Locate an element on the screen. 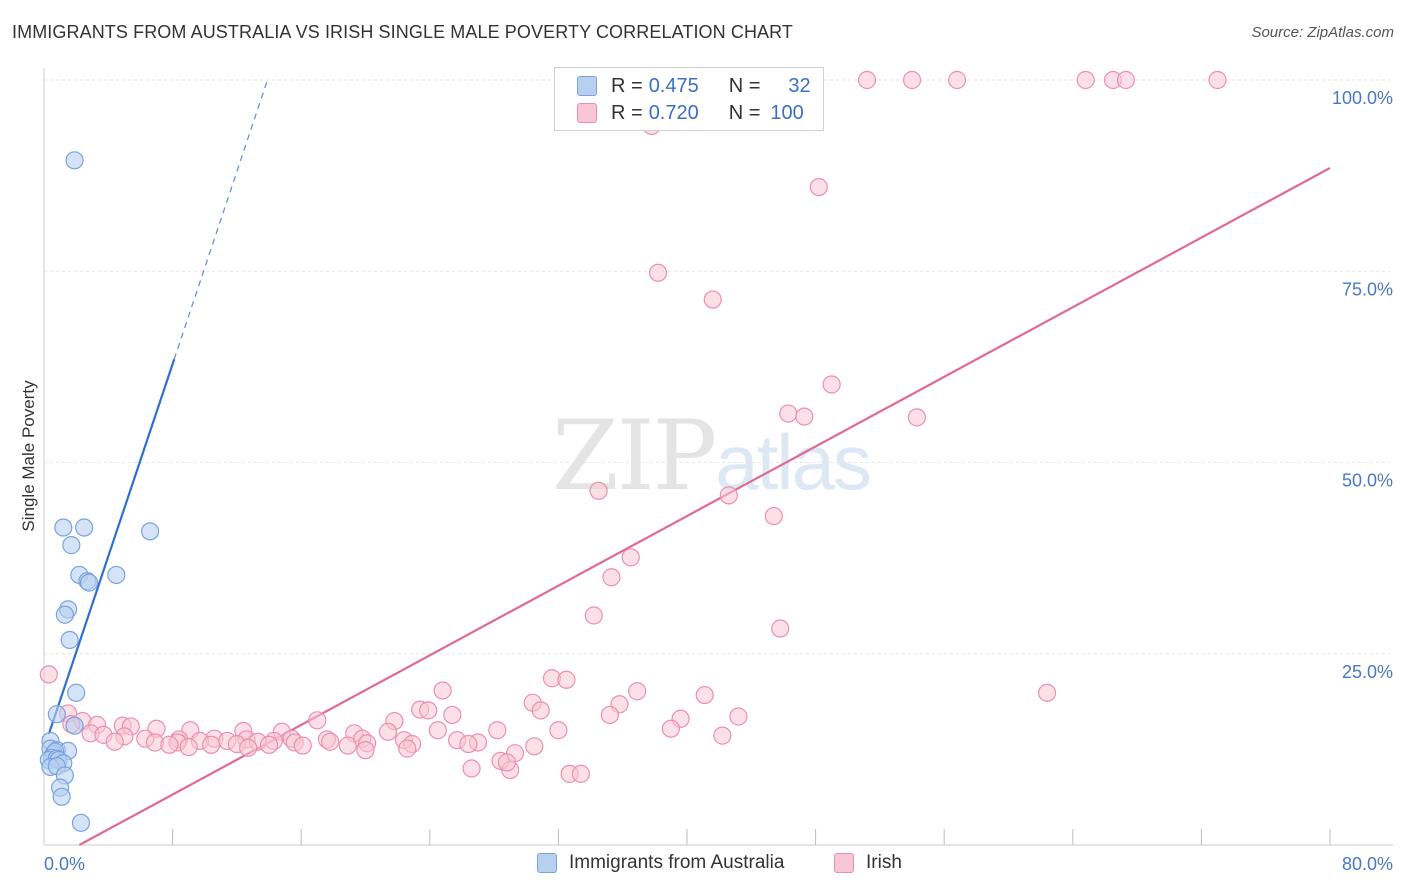  correlation-legend: R = 0.475 N = 32 R = 0.720 N = 100 is located at coordinates (689, 99).